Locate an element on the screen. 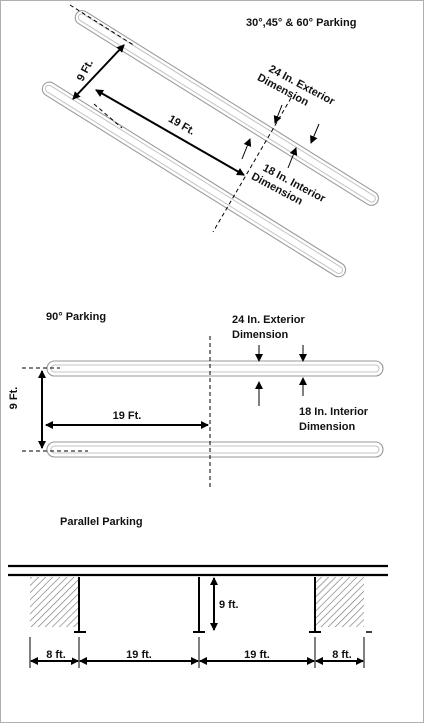 The image size is (424, 723). perpendicular-width-label: 9 Ft. is located at coordinates (14, 398).